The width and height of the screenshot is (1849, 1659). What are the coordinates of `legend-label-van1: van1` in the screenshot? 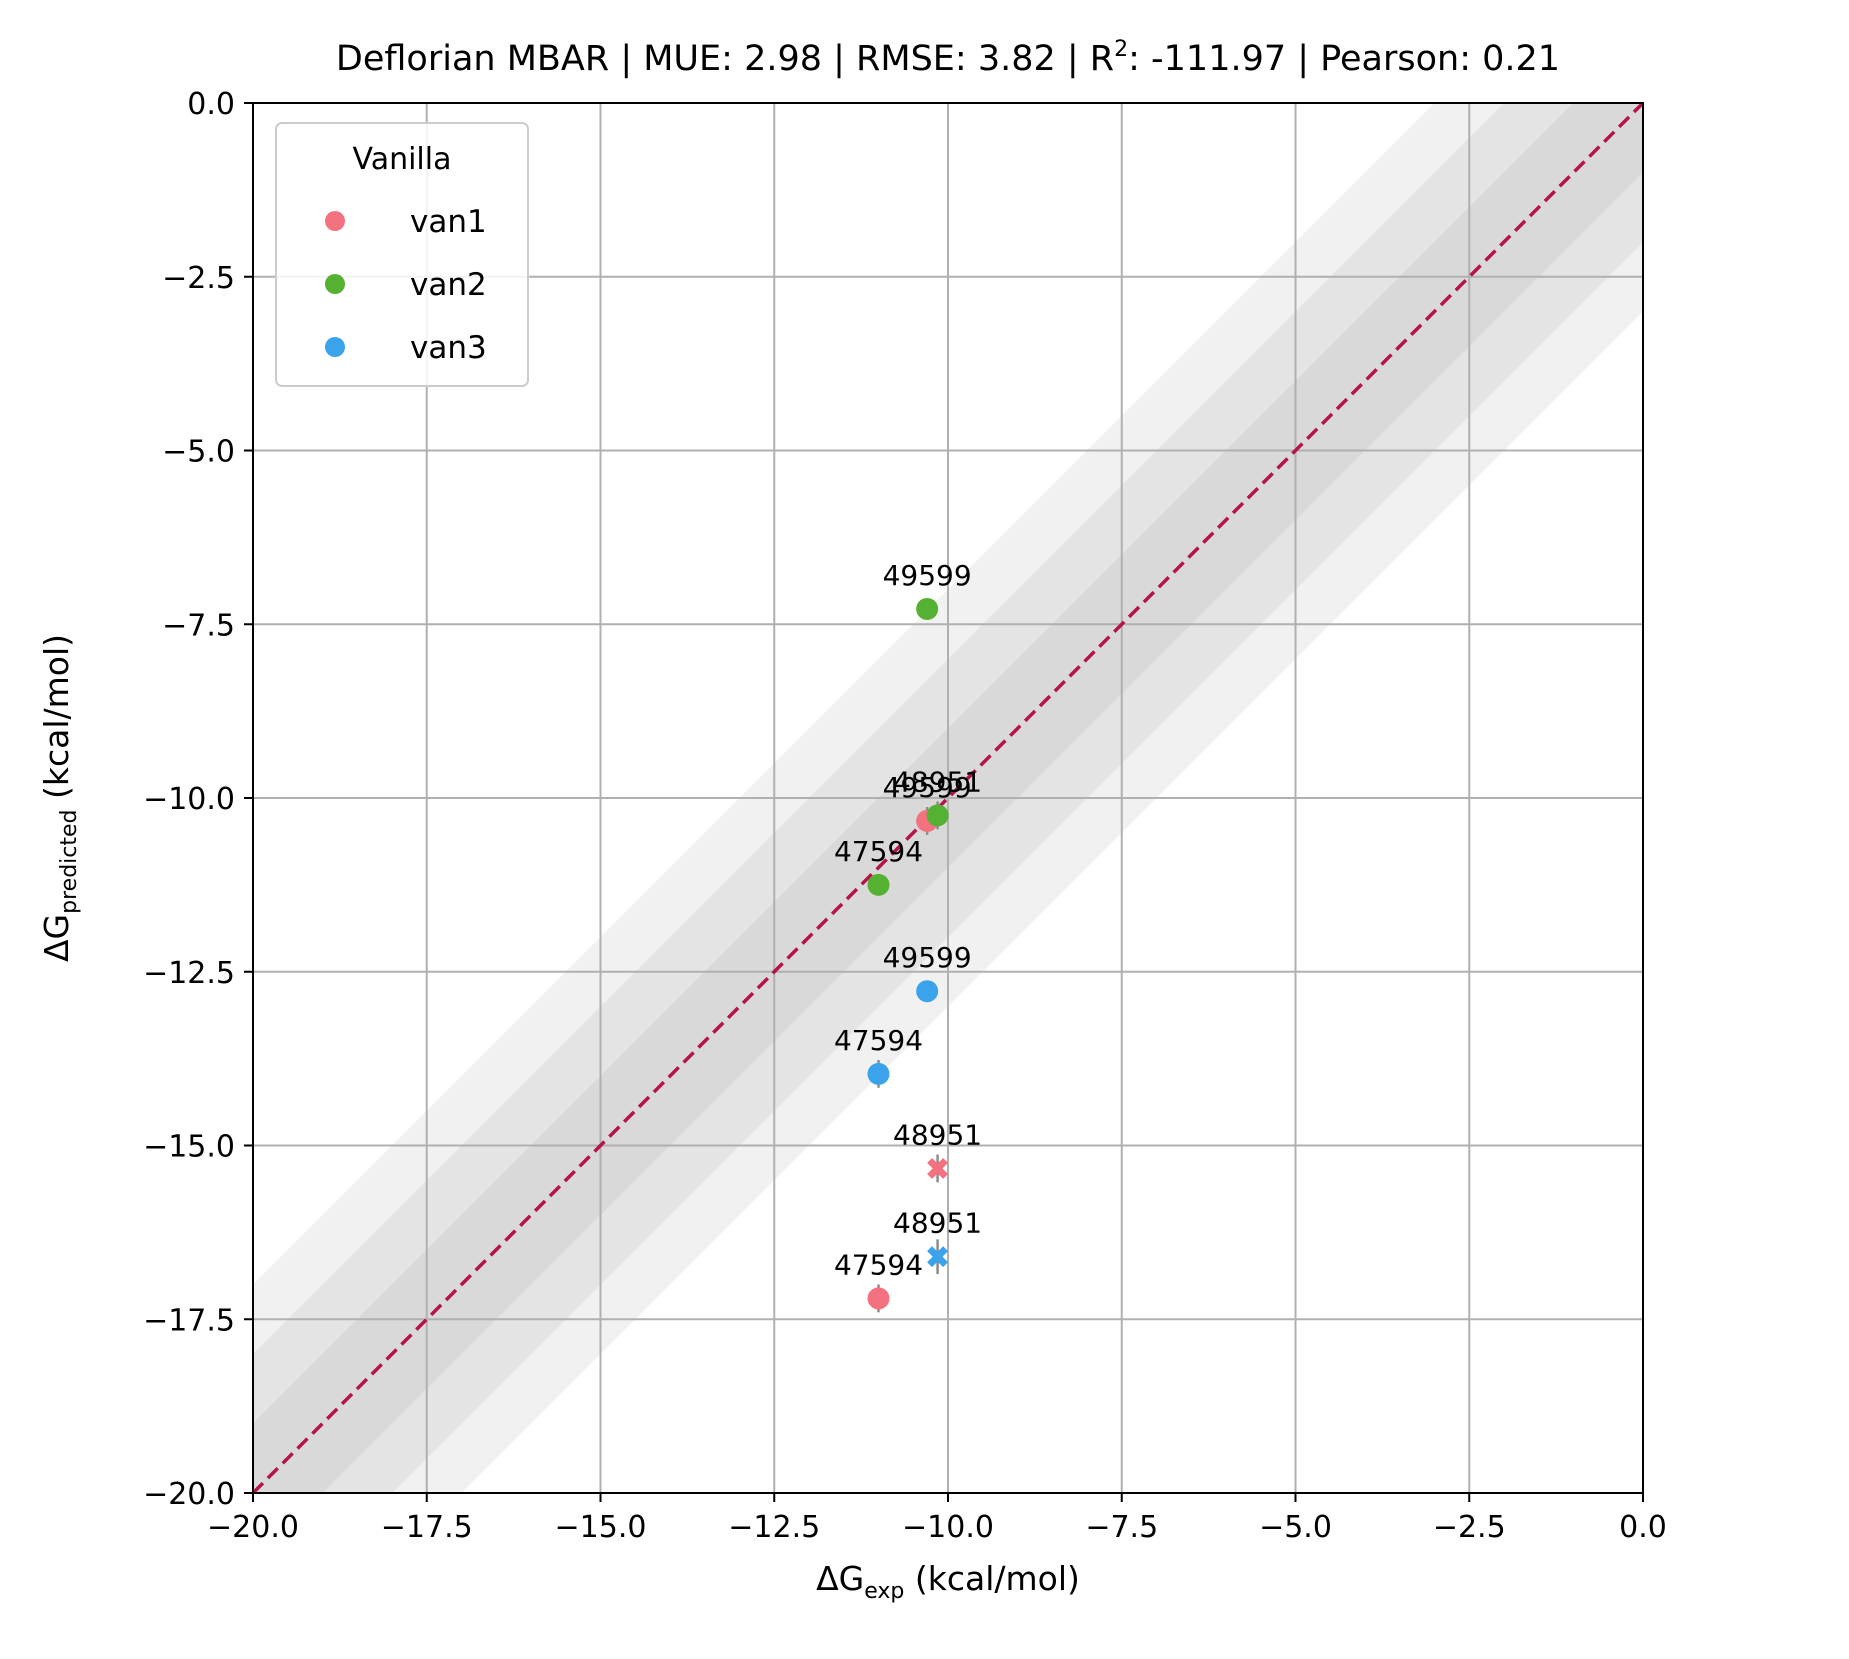 It's located at (448, 222).